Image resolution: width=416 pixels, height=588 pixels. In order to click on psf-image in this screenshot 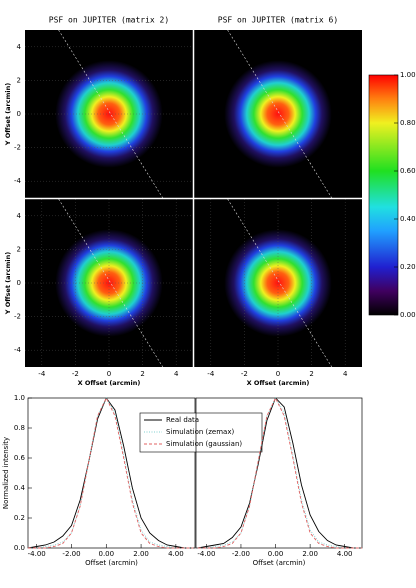, I will do `click(278, 114)`.